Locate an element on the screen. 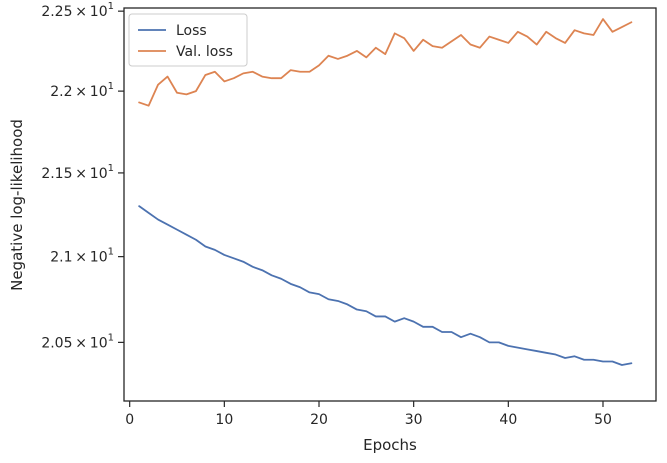  y-tick-label: 2.15 × 10¹ is located at coordinates (77, 172).